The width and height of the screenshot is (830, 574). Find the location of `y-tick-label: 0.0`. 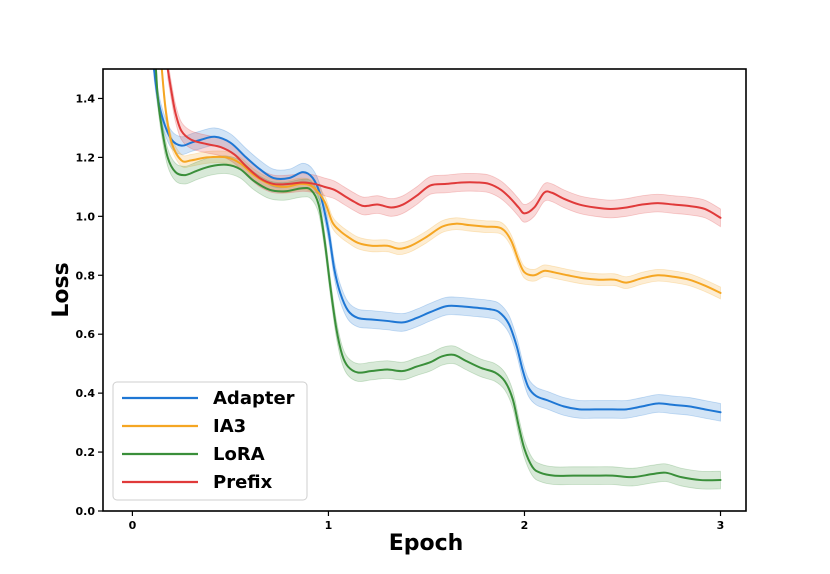

y-tick-label: 0.0 is located at coordinates (86, 511).